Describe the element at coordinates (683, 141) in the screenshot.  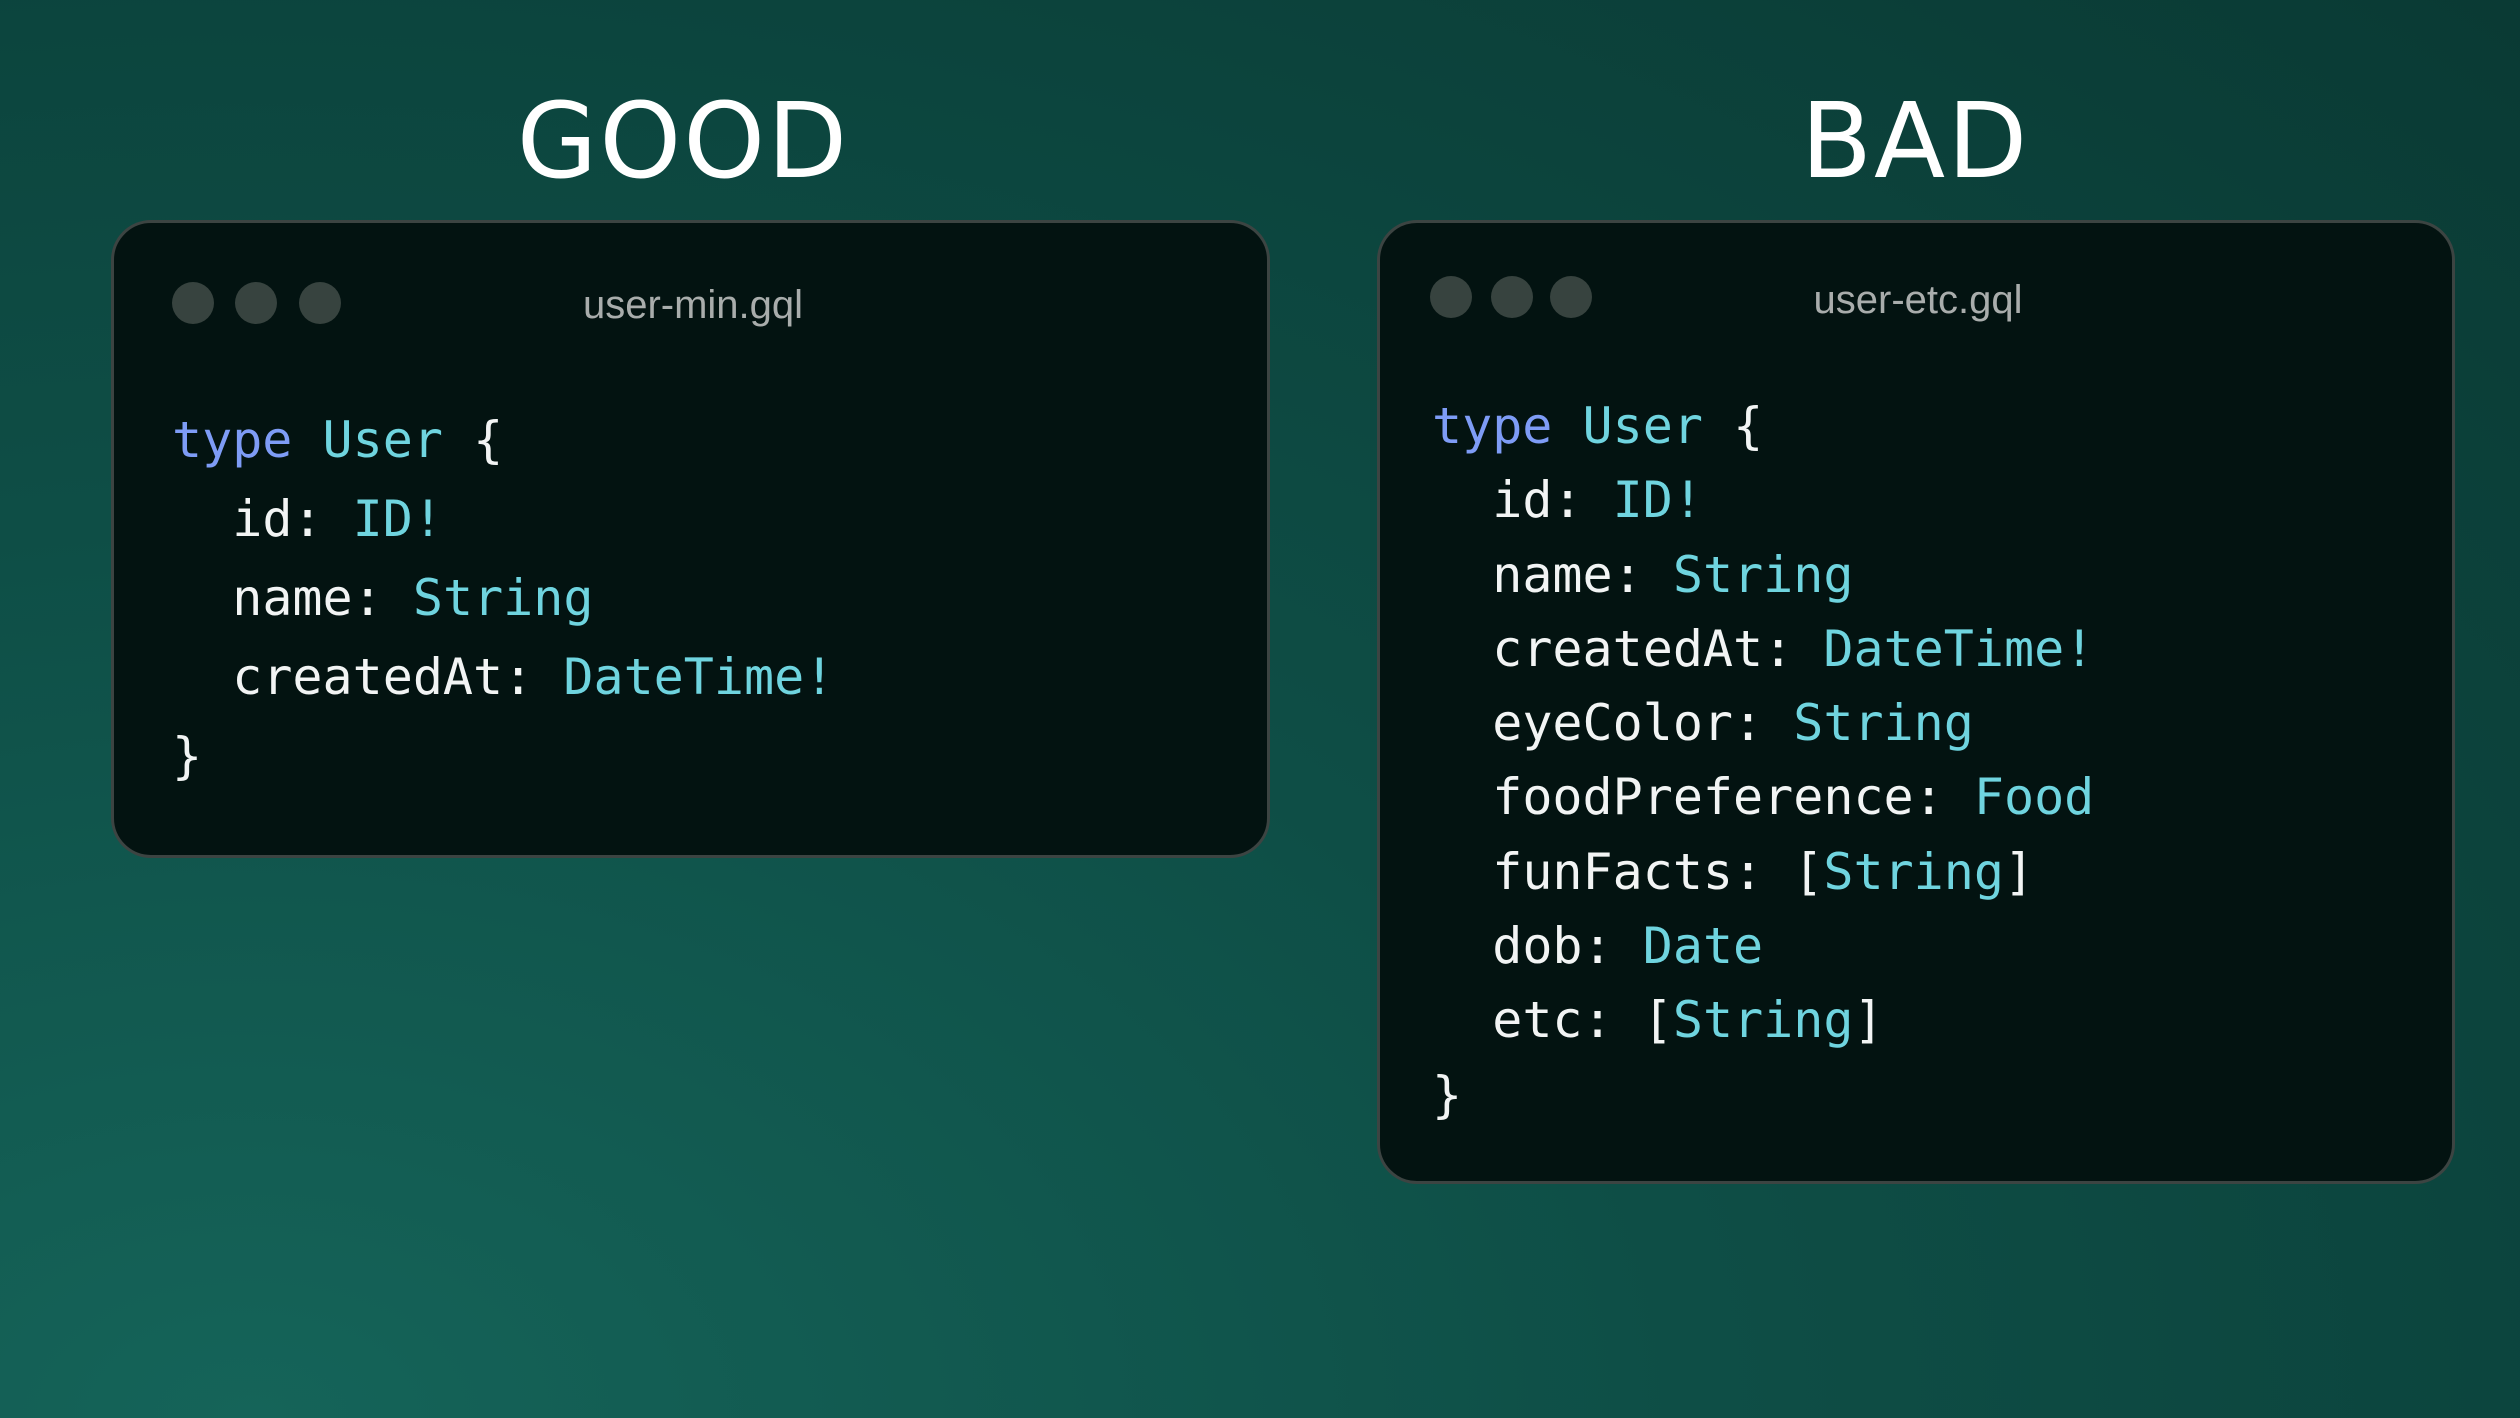
I see `good-heading: GOOD` at that location.